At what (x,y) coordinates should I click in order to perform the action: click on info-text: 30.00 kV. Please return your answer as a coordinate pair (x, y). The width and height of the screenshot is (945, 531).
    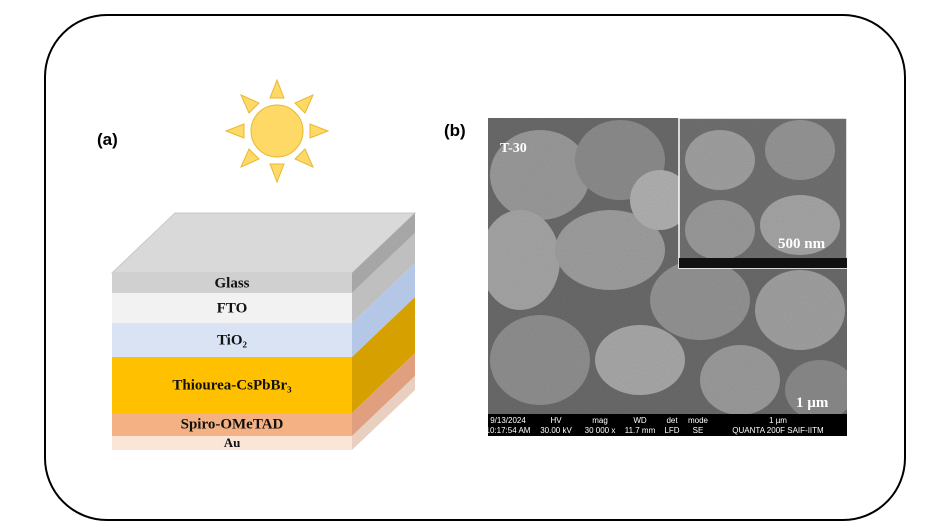
    Looking at the image, I should click on (556, 430).